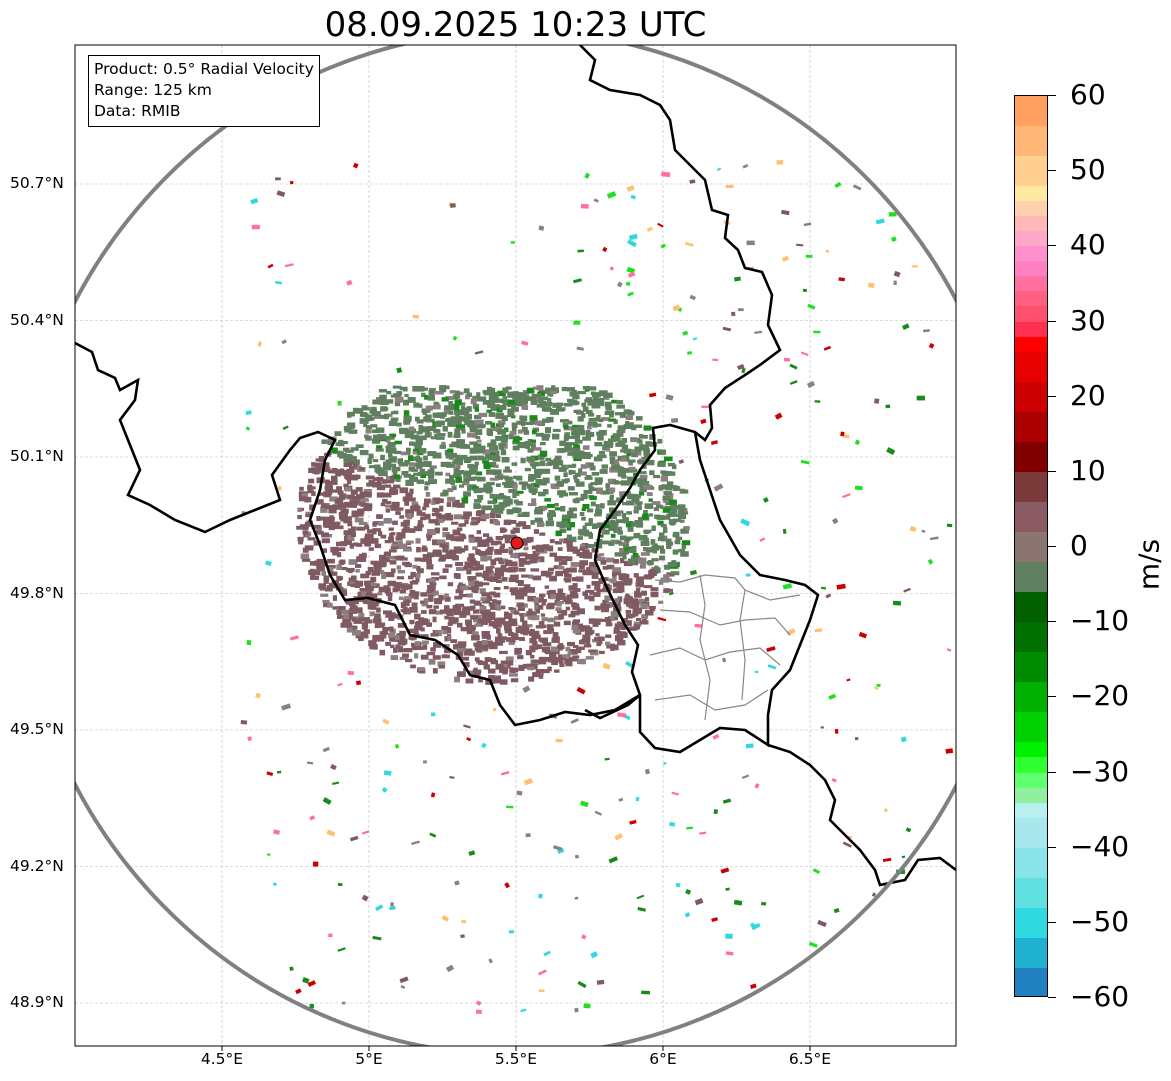 The height and width of the screenshot is (1081, 1171). Describe the element at coordinates (1100, 696) in the screenshot. I see `colorbar-tick-label: −20` at that location.